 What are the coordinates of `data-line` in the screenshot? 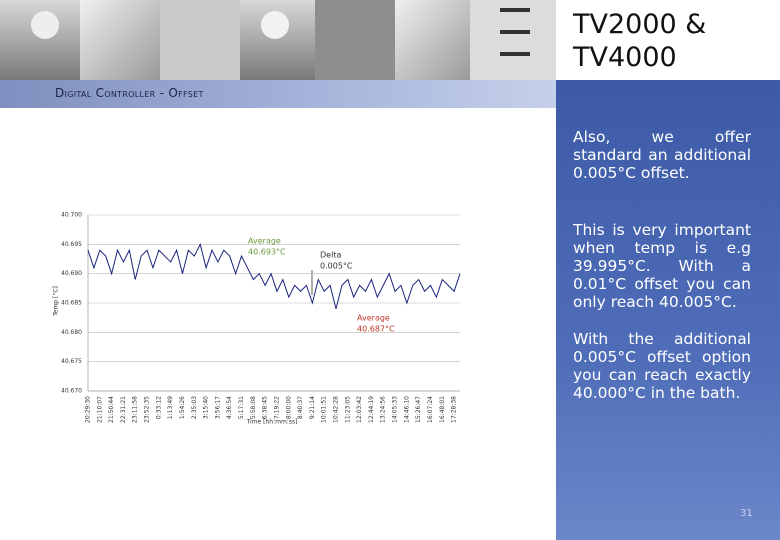 It's located at (274, 275).